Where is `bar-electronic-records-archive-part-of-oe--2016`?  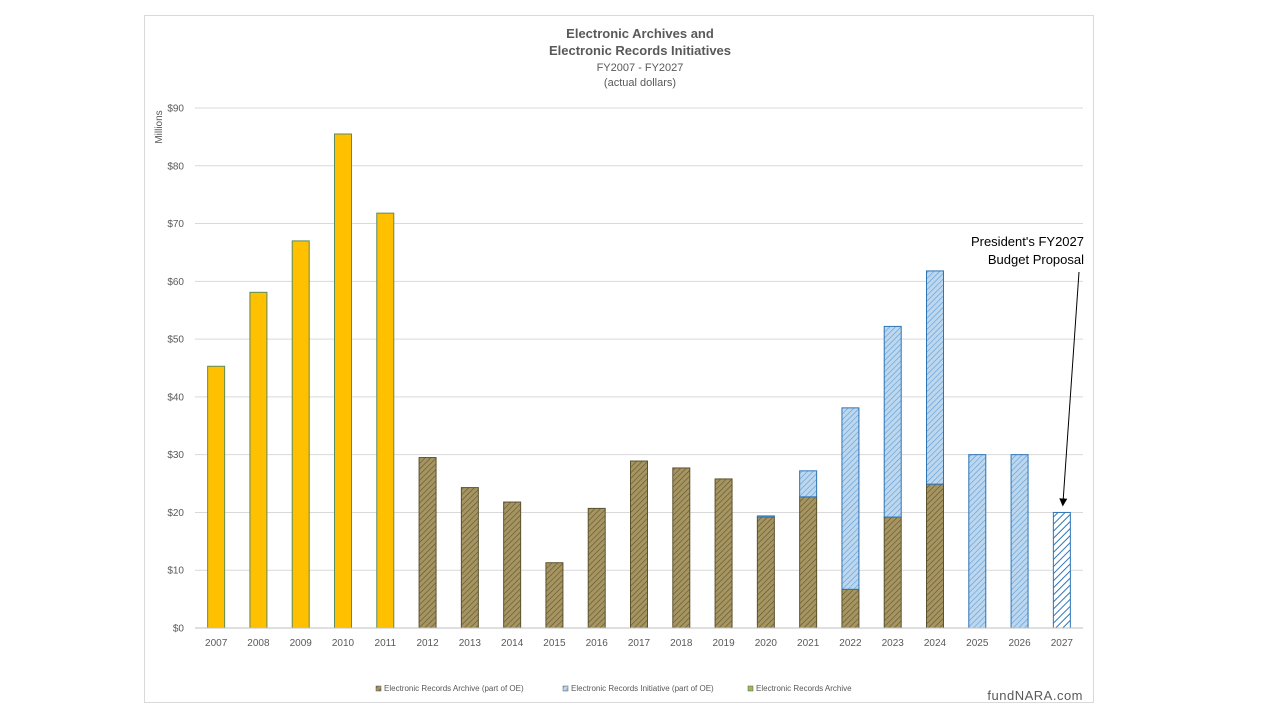
bar-electronic-records-archive-part-of-oe--2016 is located at coordinates (596, 568).